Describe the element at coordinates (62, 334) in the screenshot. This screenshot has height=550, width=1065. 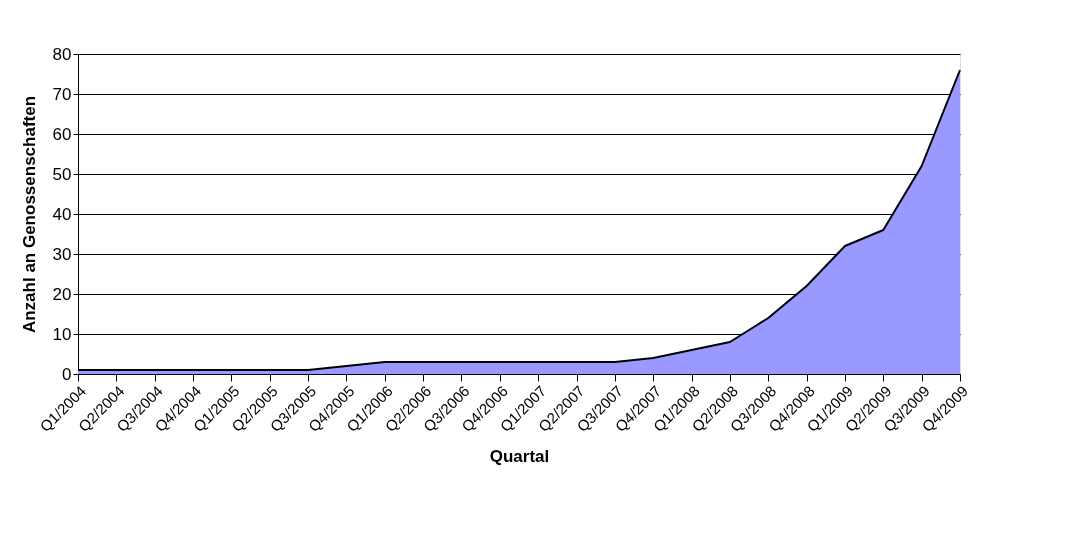
I see `y-tick-label: 10` at that location.